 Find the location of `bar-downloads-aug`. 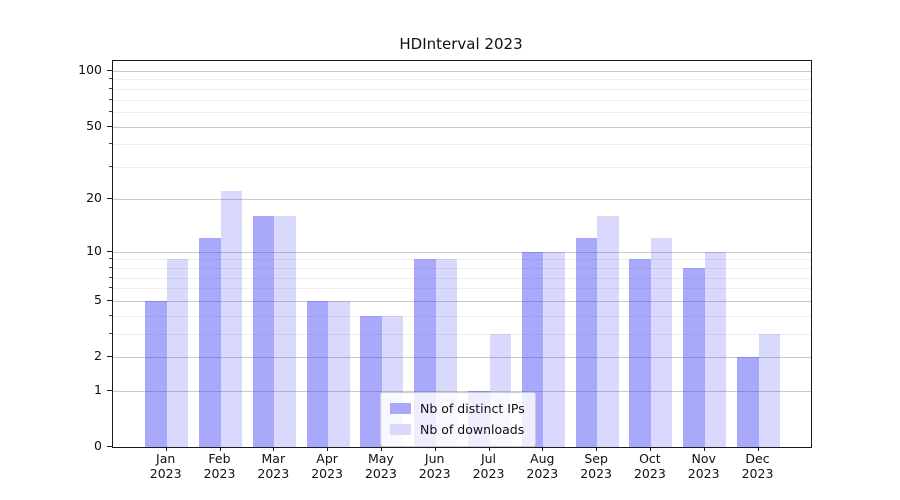

bar-downloads-aug is located at coordinates (554, 349).